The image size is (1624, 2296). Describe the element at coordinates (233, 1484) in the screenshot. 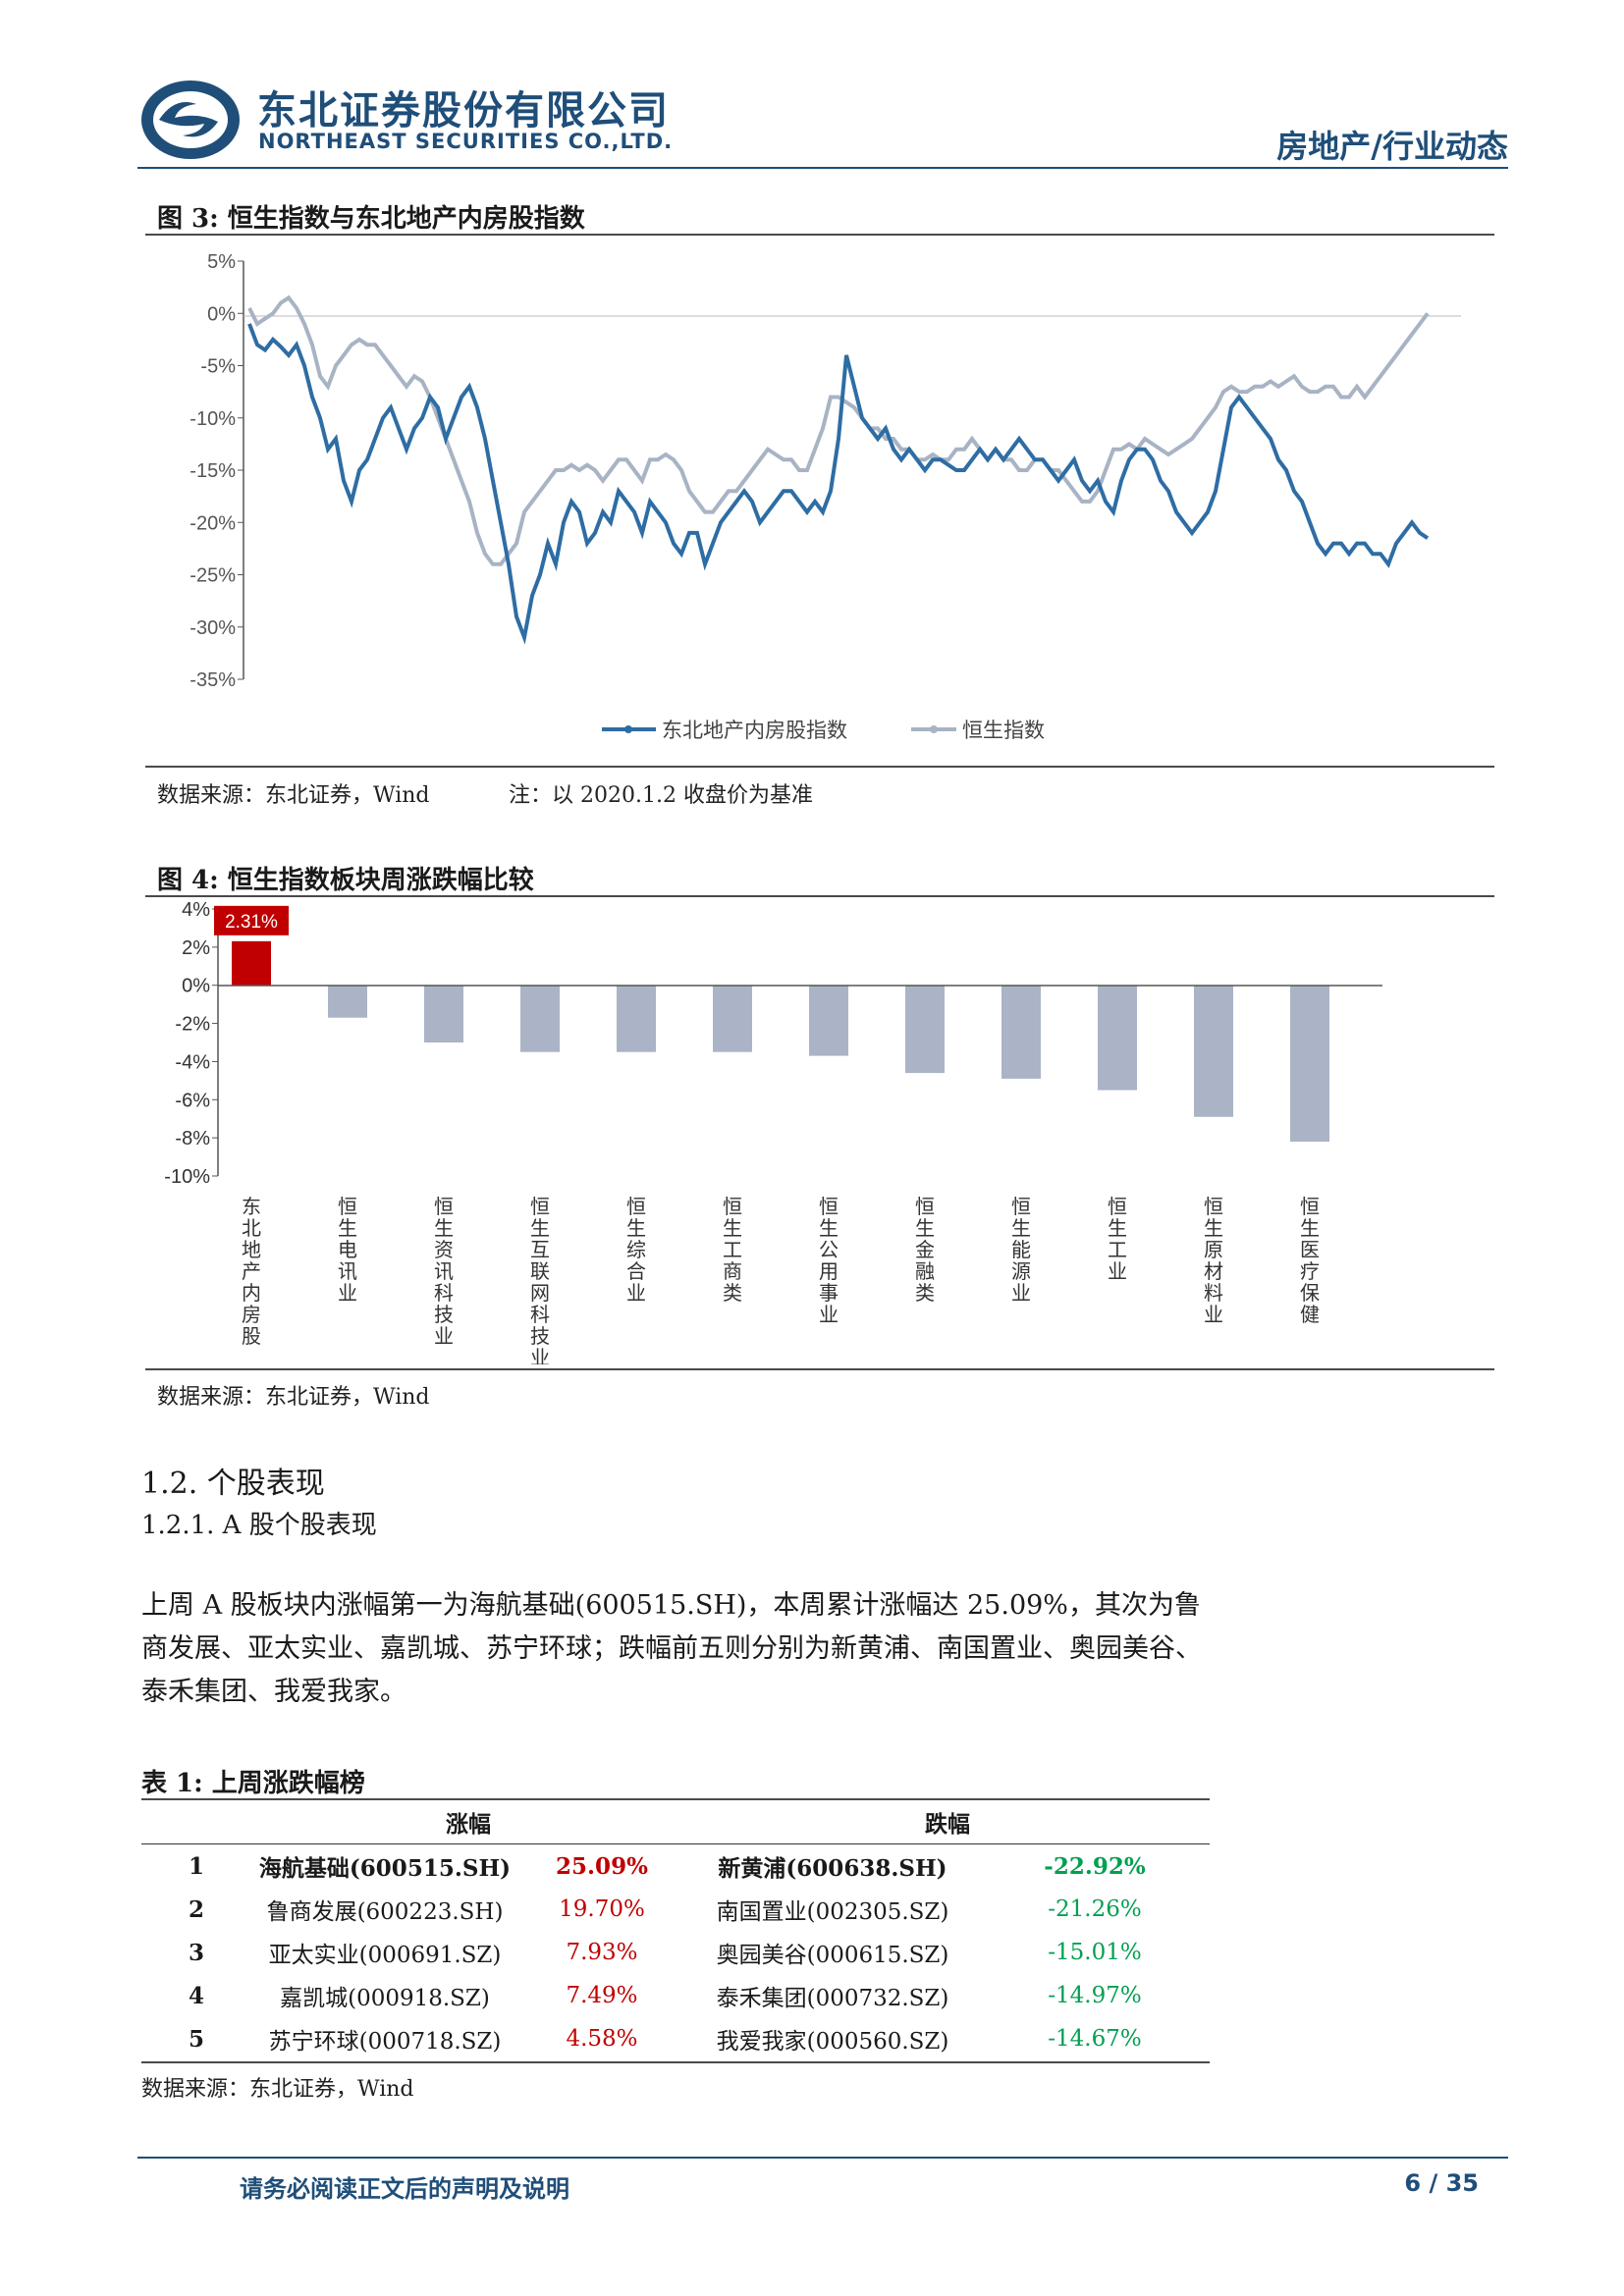

I see `section-heading: 1.2. 个股表现` at that location.